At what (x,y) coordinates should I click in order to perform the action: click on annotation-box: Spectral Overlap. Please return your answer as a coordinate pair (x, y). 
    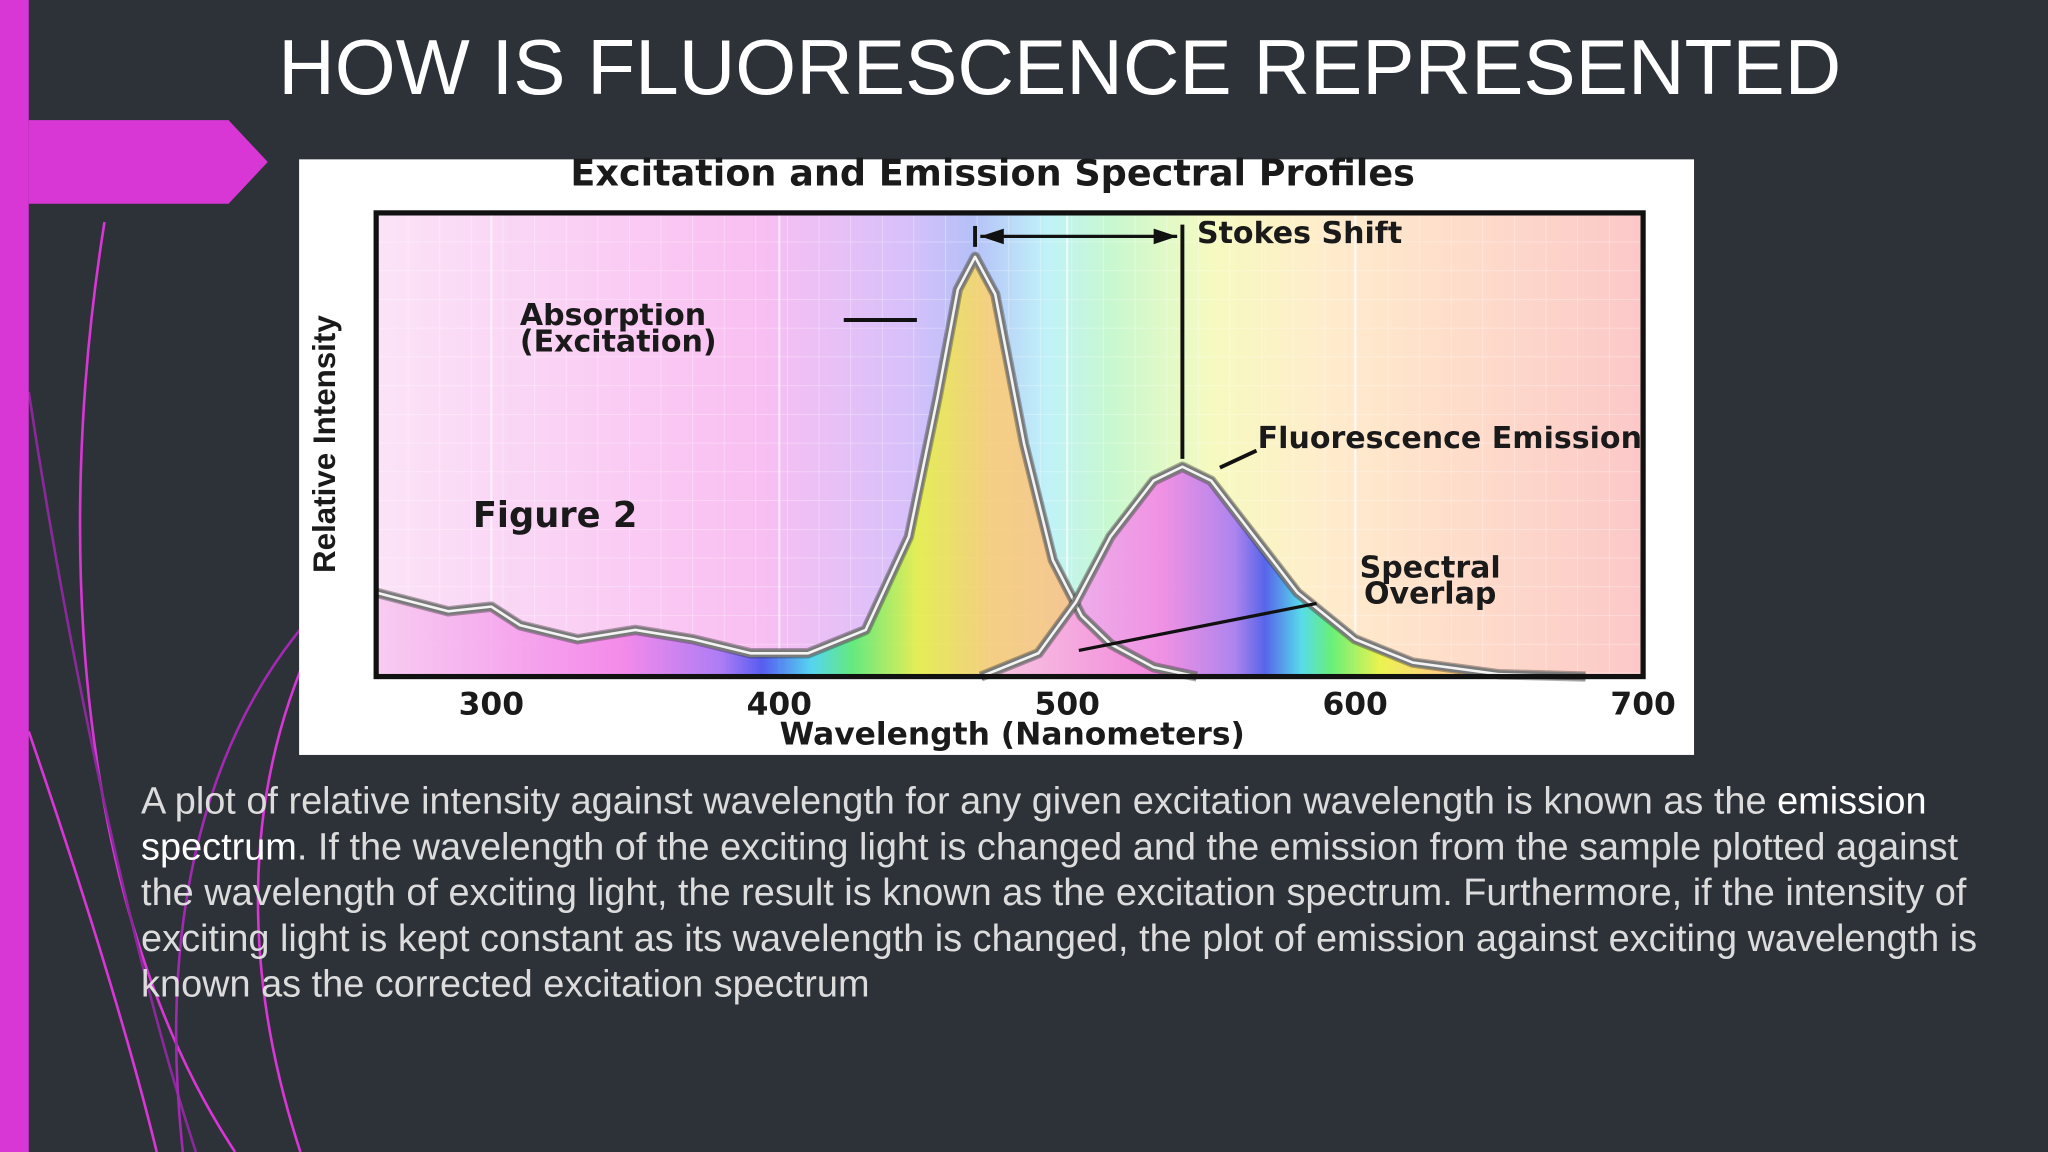
    Looking at the image, I should click on (1430, 583).